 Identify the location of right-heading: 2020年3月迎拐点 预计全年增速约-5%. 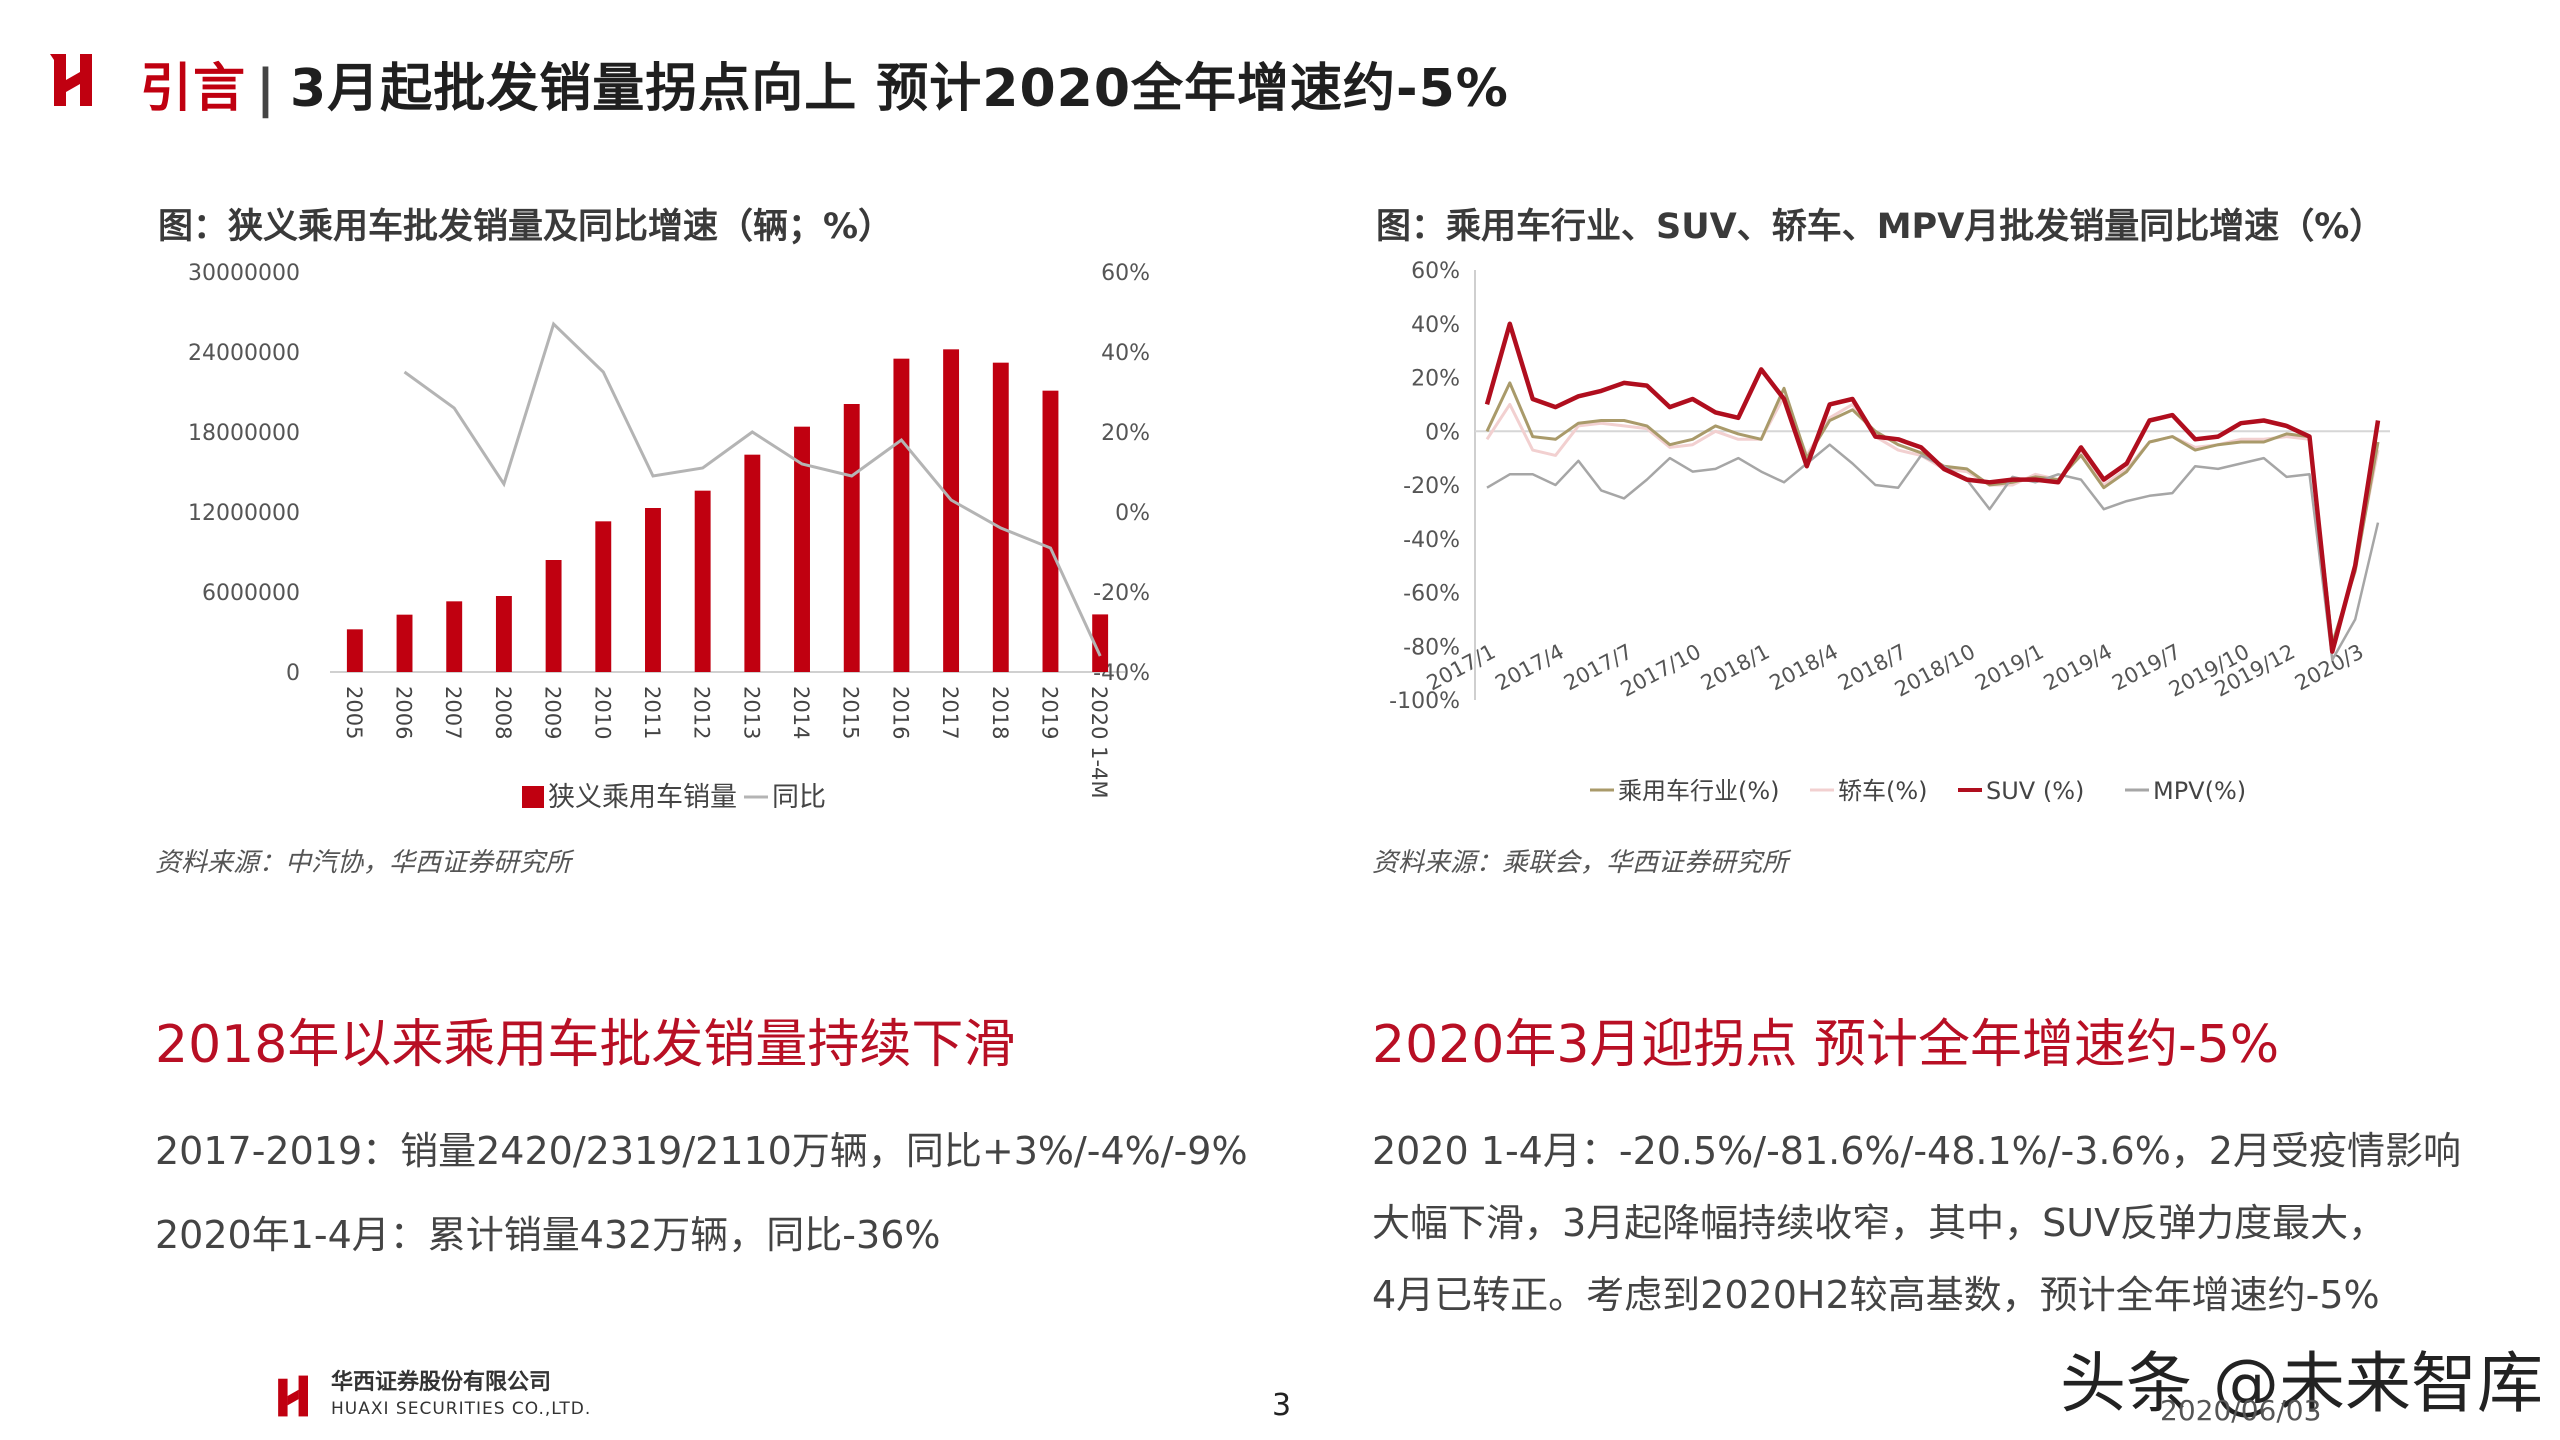
(1826, 1045).